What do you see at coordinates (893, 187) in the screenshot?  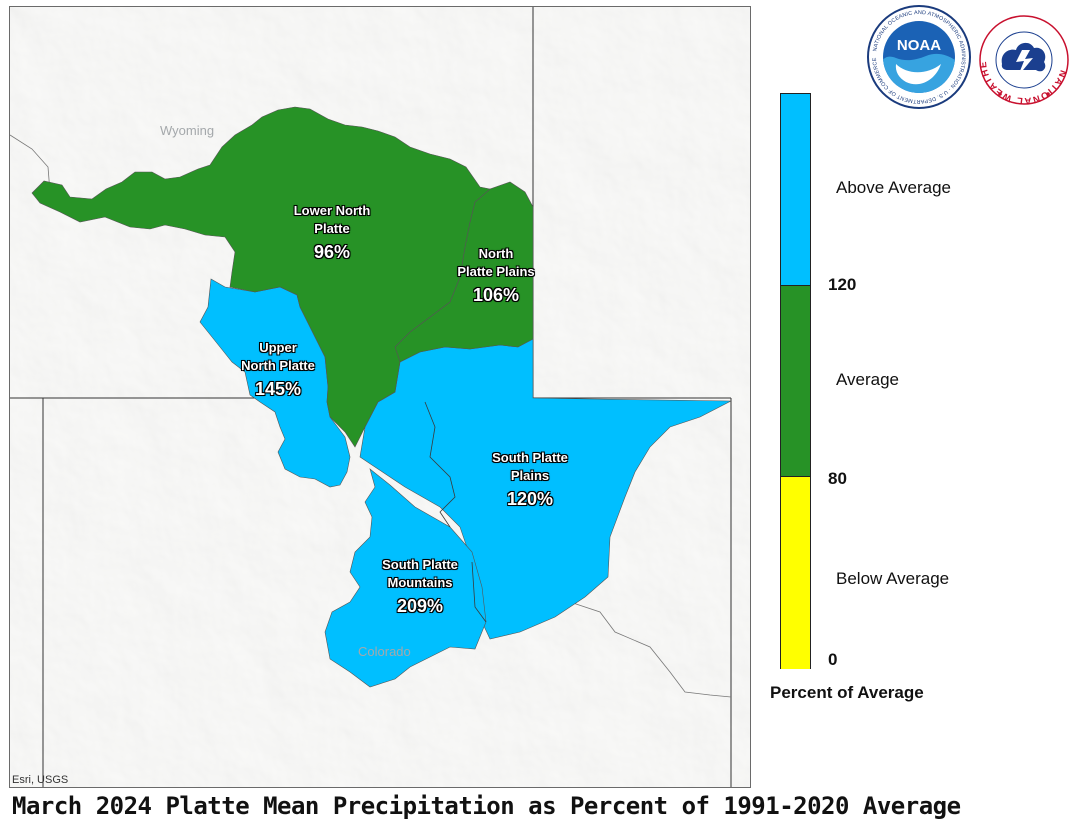 I see `legend-label-above-average: Above Average` at bounding box center [893, 187].